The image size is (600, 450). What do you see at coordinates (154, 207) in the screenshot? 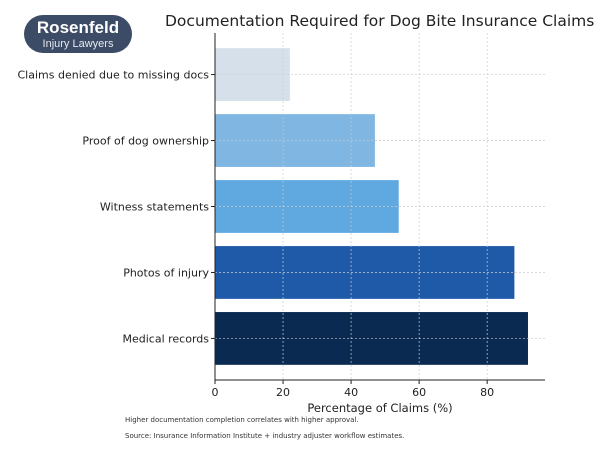
I see `y-tick-label: Witness statements` at bounding box center [154, 207].